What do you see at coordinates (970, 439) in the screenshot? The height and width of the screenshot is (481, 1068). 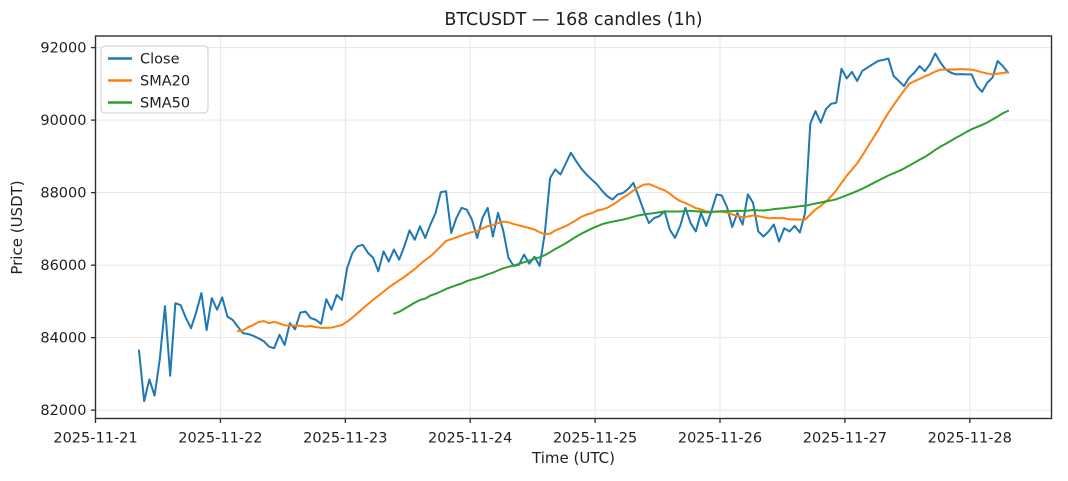 I see `x-tick-label: 2025-11-28` at bounding box center [970, 439].